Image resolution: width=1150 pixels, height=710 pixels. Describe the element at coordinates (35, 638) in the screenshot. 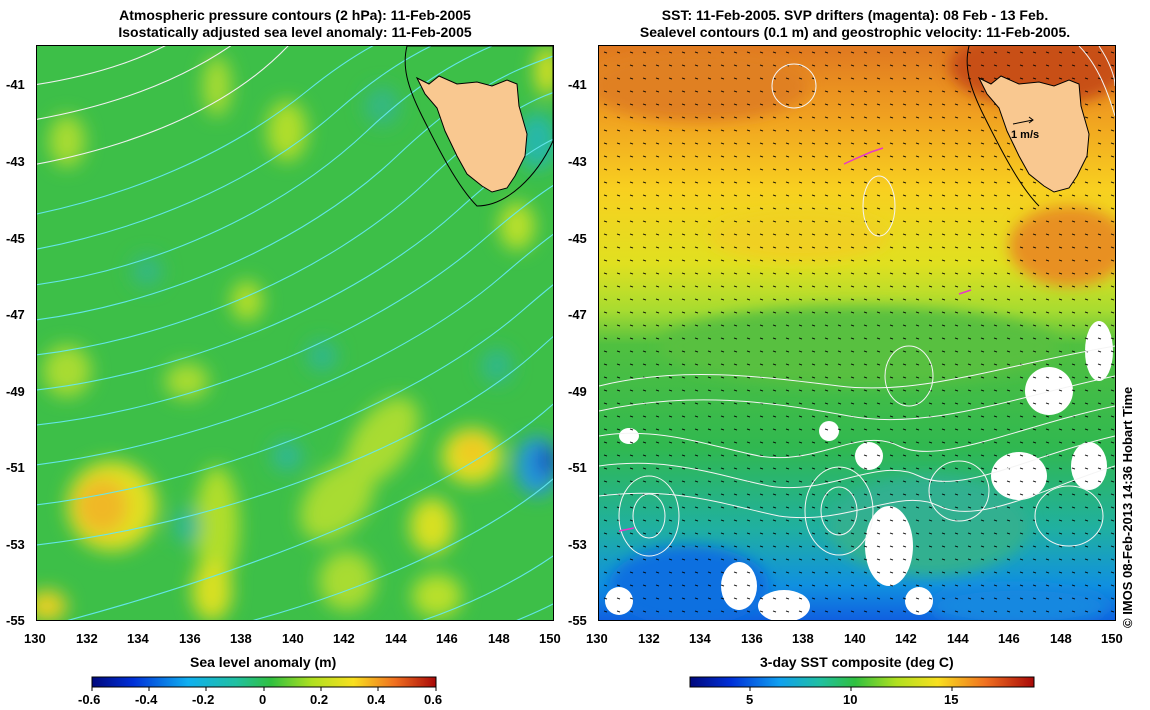

I see `left-lon-label: 130` at that location.